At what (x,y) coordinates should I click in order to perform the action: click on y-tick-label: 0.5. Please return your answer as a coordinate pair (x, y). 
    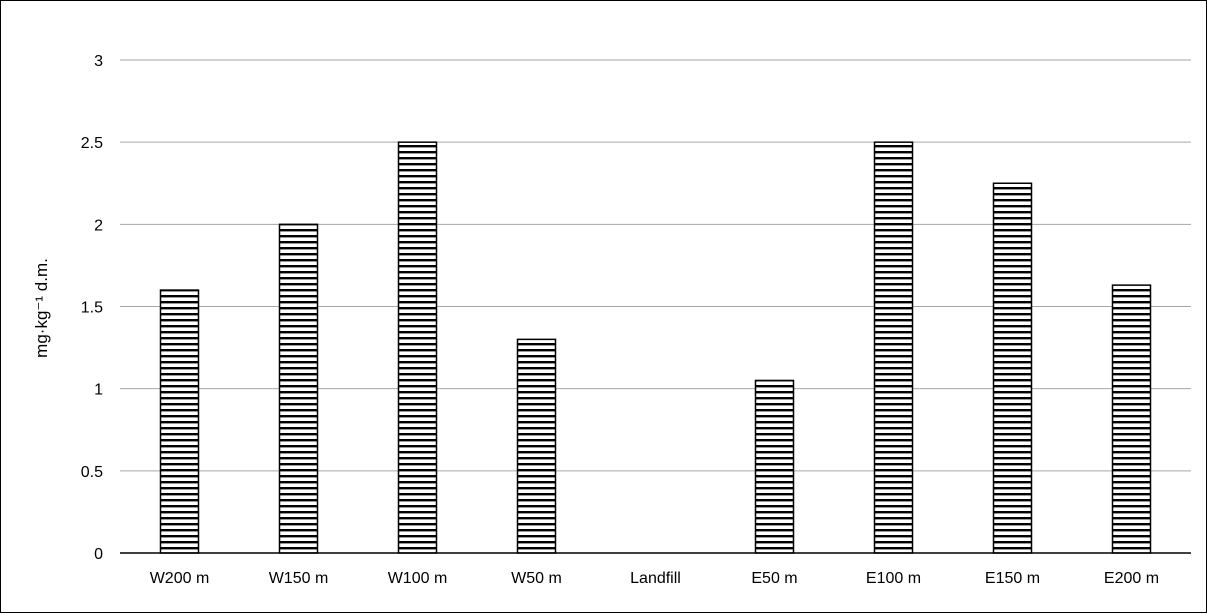
    Looking at the image, I should click on (92, 472).